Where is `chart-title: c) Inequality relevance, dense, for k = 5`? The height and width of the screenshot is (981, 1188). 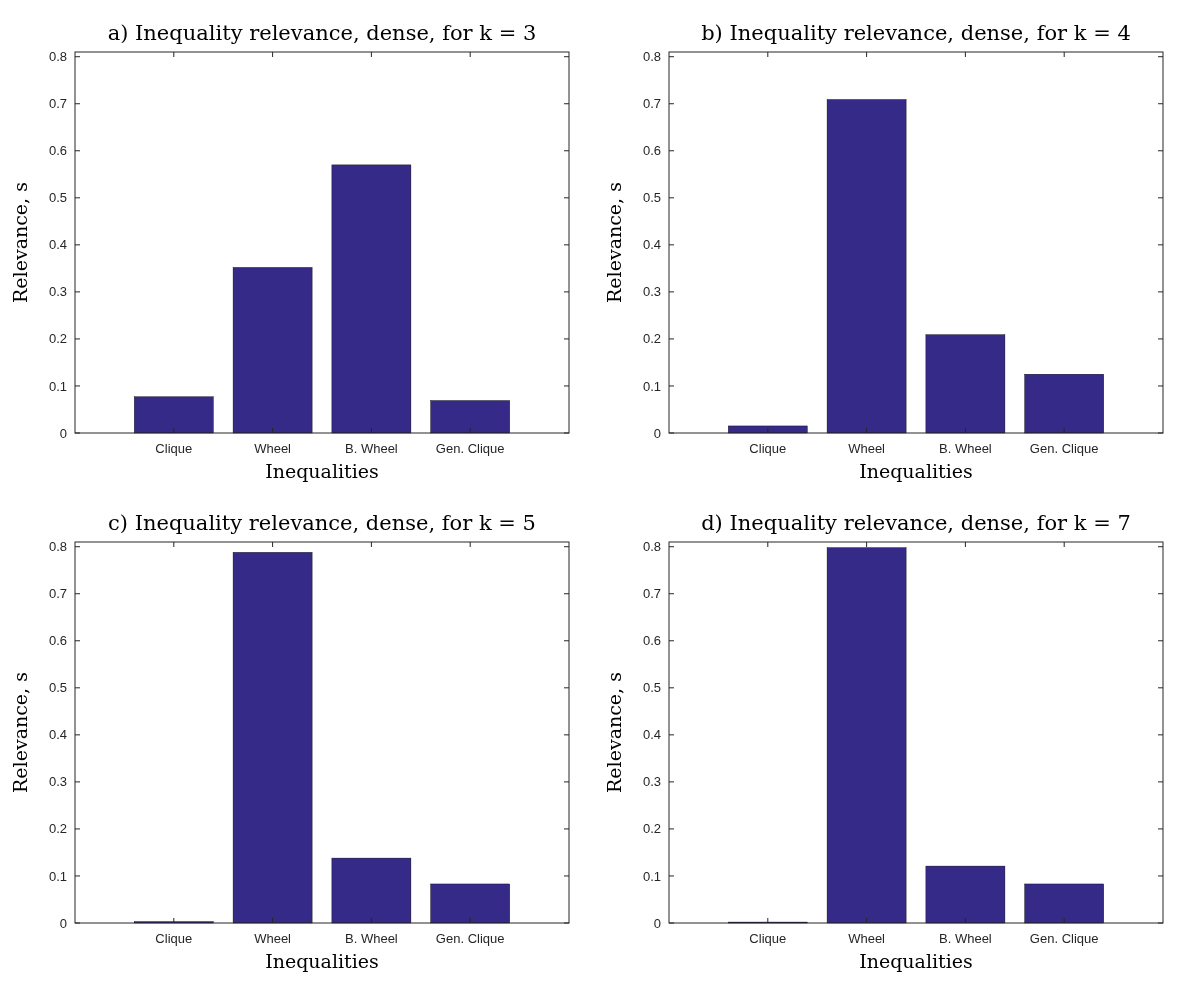 chart-title: c) Inequality relevance, dense, for k = 5 is located at coordinates (322, 523).